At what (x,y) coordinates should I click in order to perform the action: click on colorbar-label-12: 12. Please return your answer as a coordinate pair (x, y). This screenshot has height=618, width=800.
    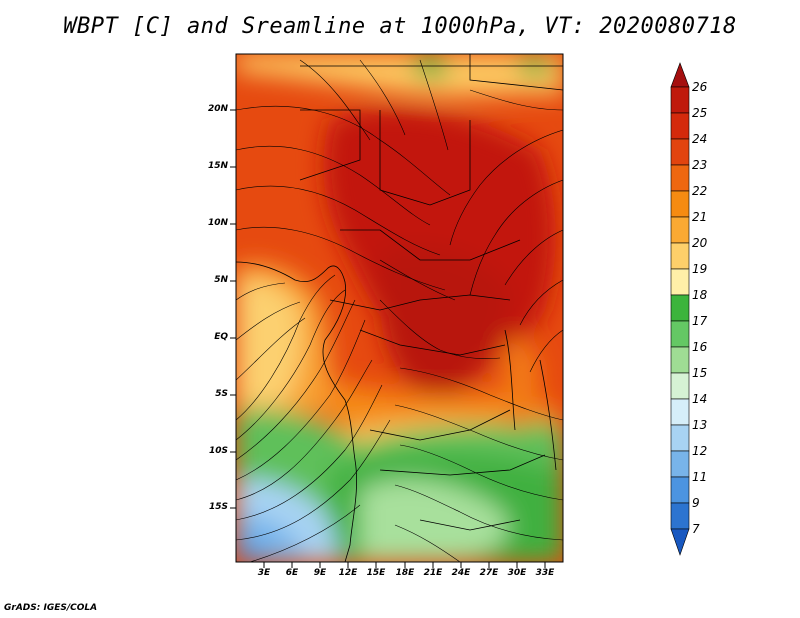
    Looking at the image, I should click on (700, 451).